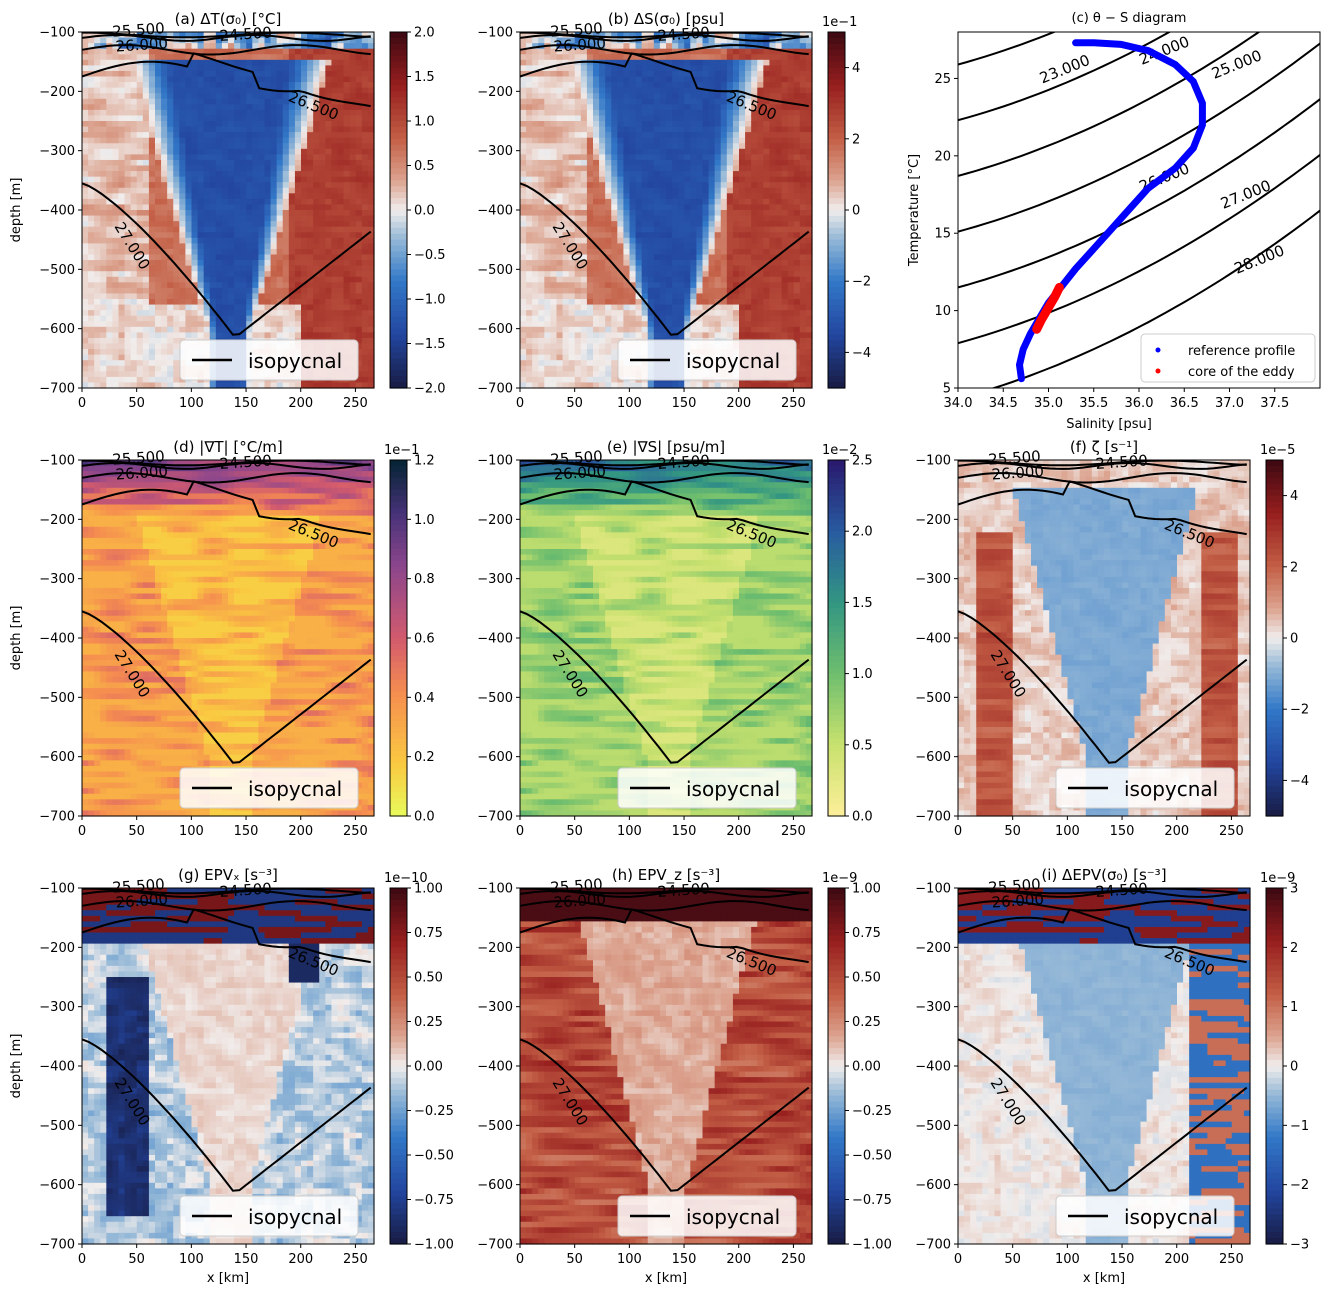 This screenshot has width=1328, height=1293. What do you see at coordinates (398, 314) in the screenshot?
I see `colorbar-segment` at bounding box center [398, 314].